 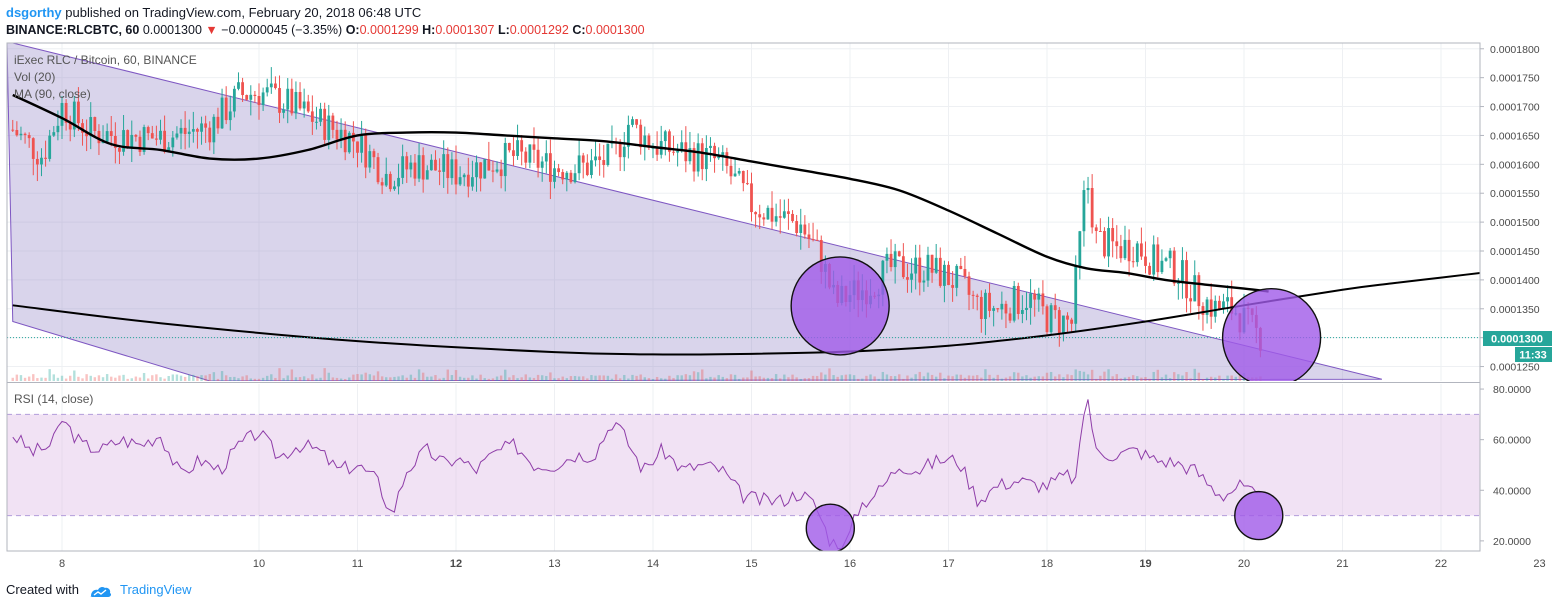 I want to click on y-tick-label: 0.0001600, so click(x=1515, y=165).